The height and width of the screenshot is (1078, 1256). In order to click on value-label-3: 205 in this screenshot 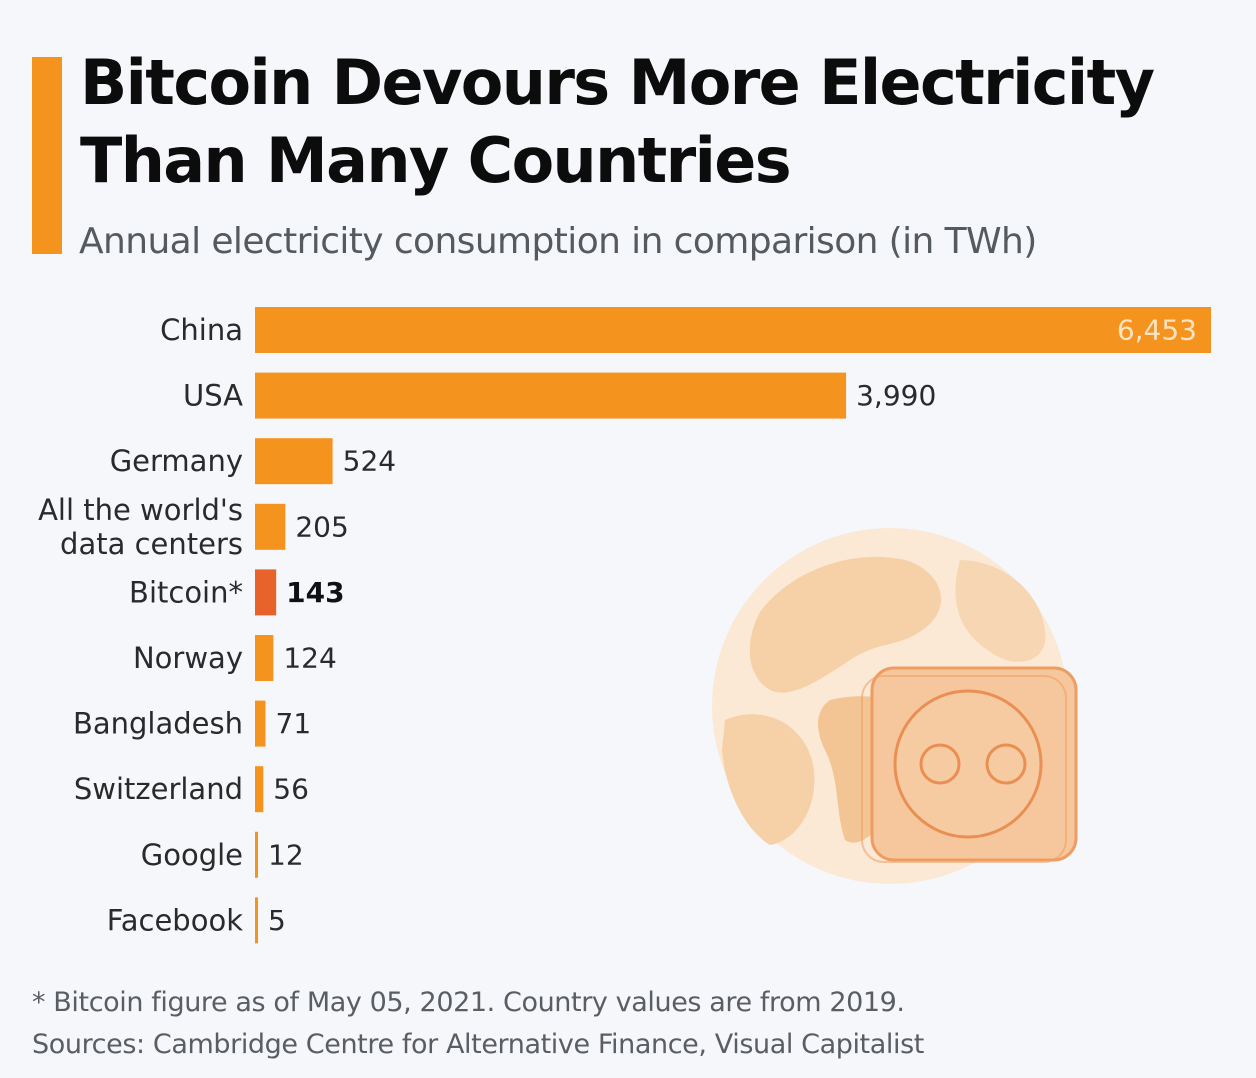, I will do `click(321, 526)`.